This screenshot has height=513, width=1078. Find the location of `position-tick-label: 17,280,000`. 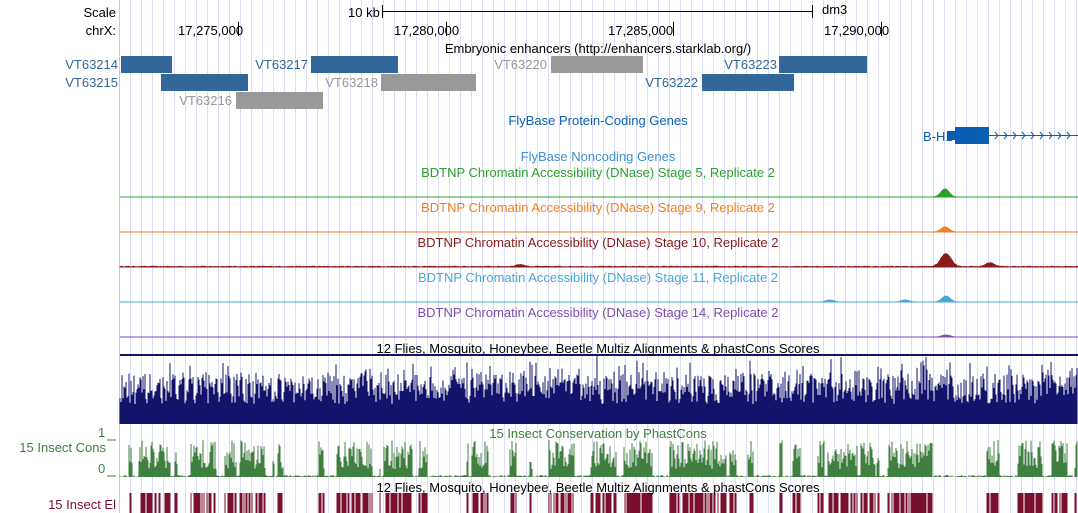

position-tick-label: 17,280,000 is located at coordinates (427, 30).